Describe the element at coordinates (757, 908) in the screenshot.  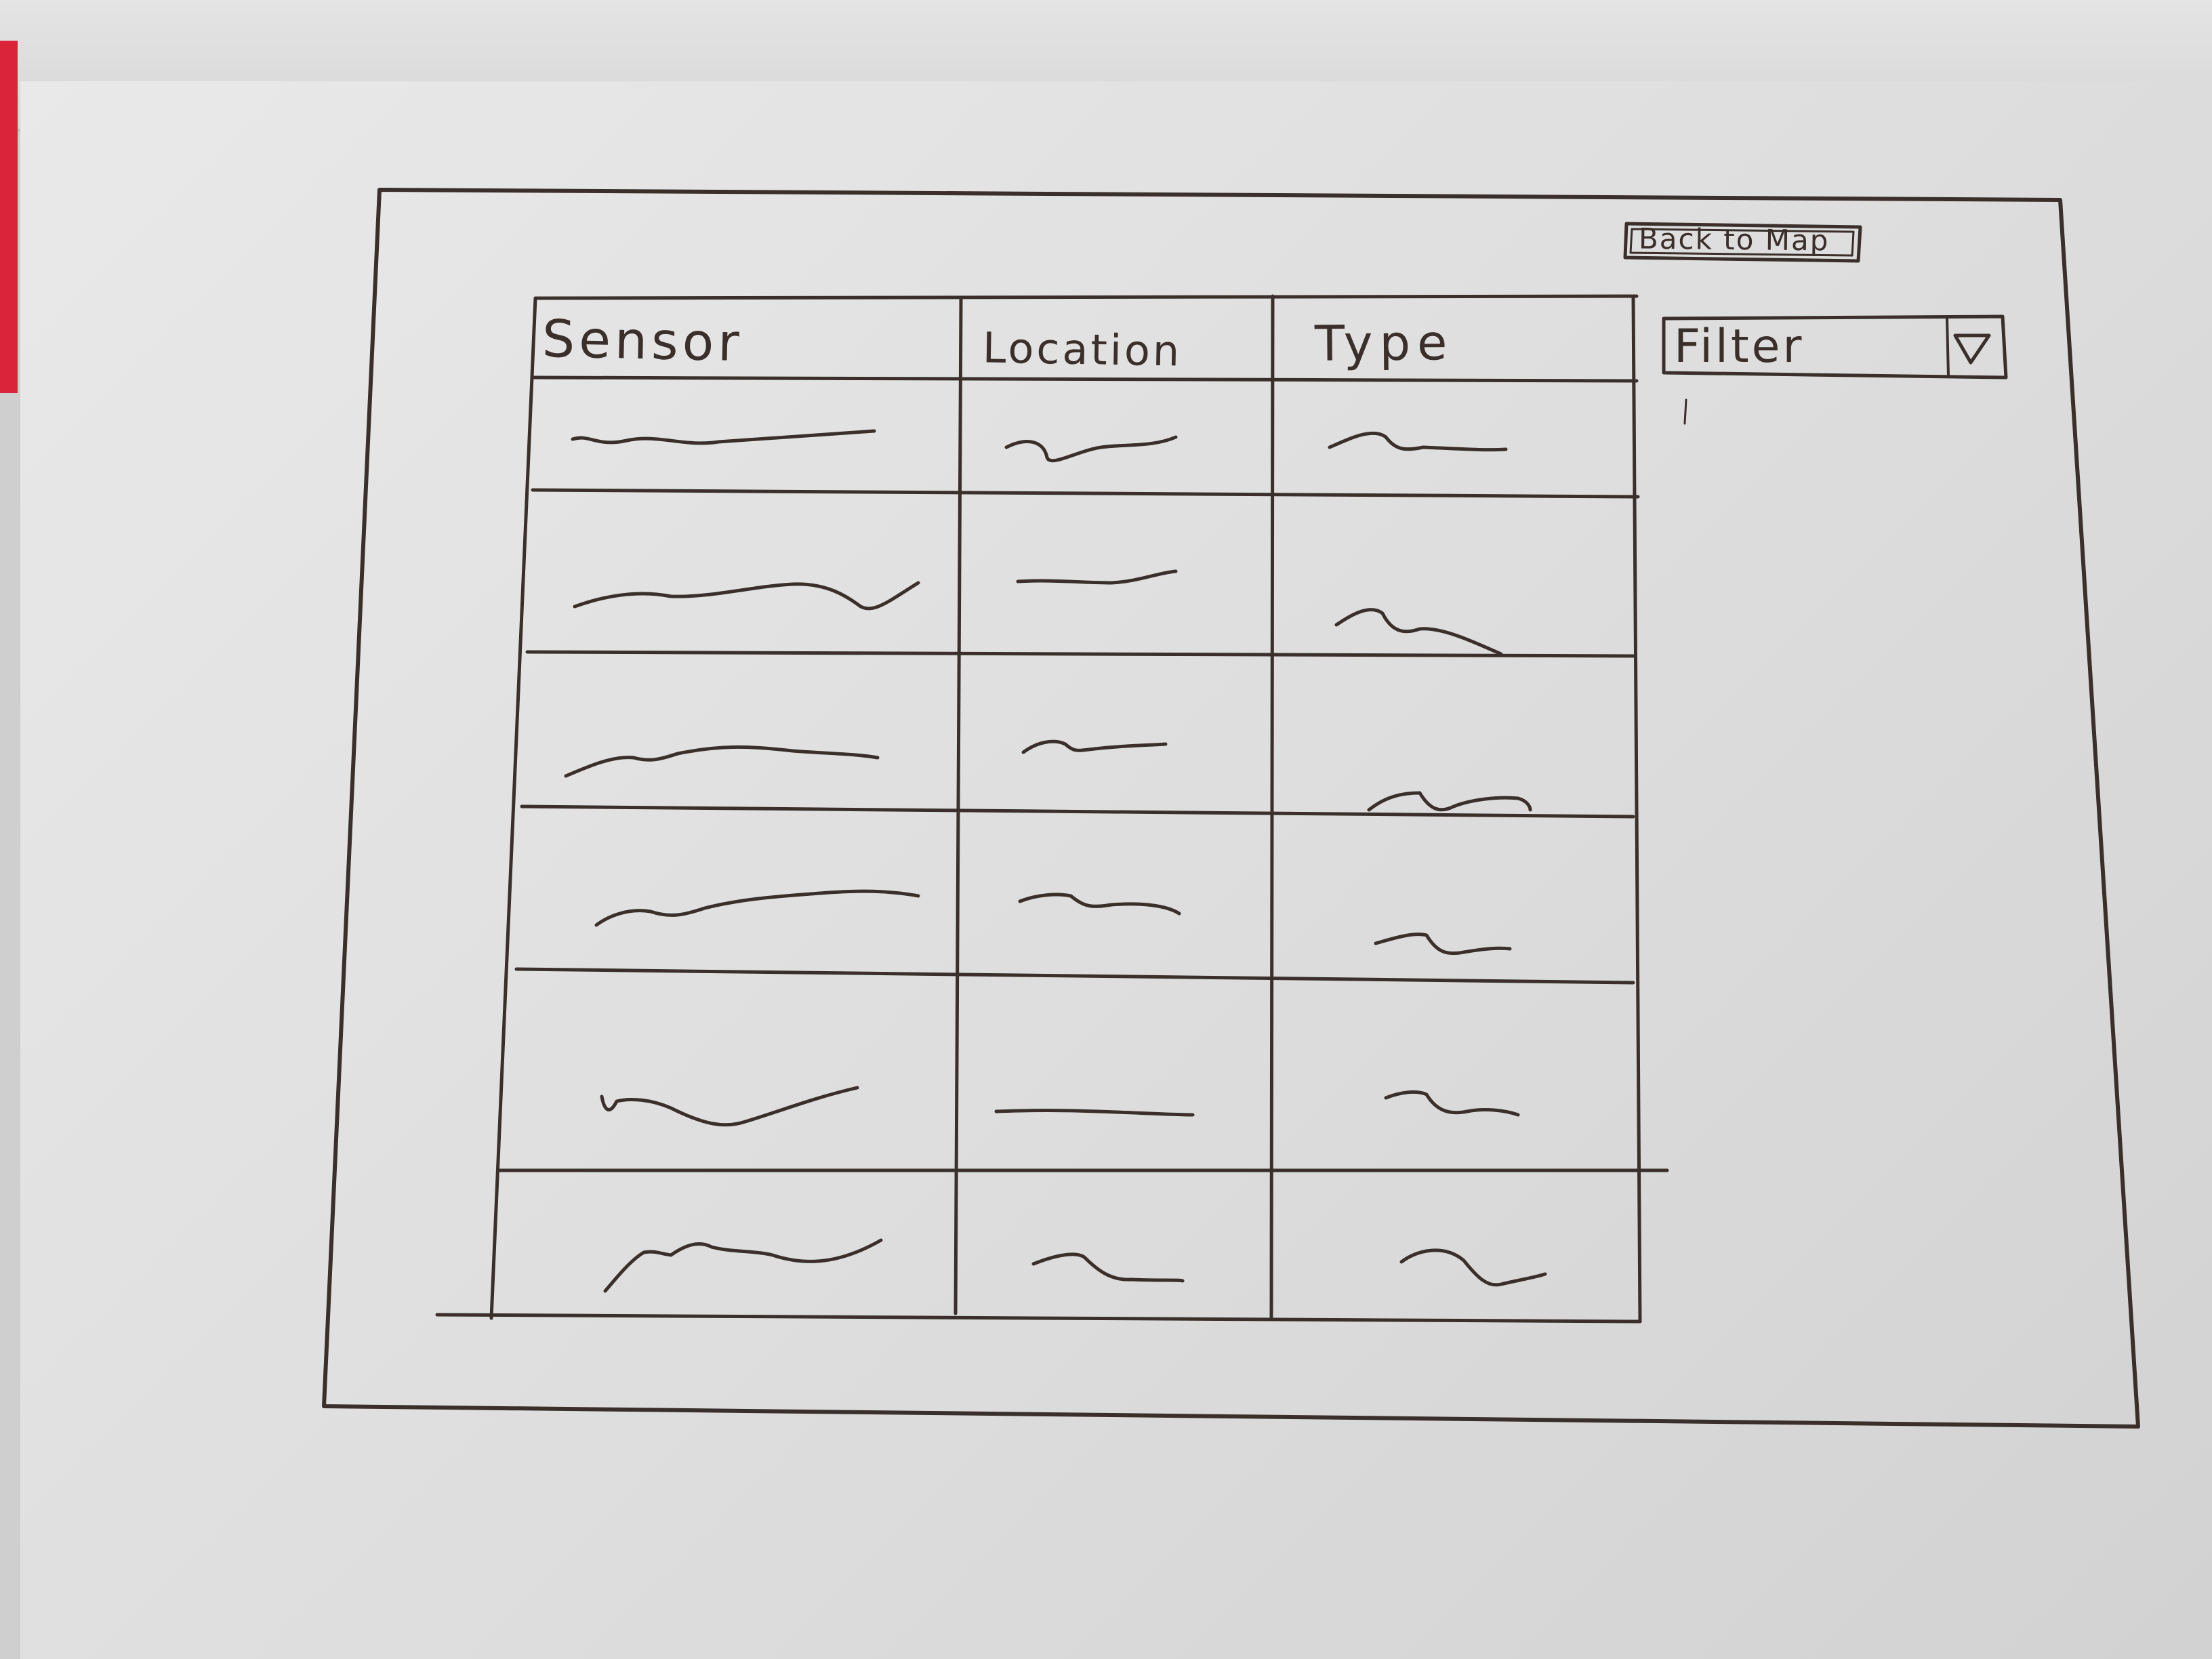
I see `row-4-sensor-value` at that location.